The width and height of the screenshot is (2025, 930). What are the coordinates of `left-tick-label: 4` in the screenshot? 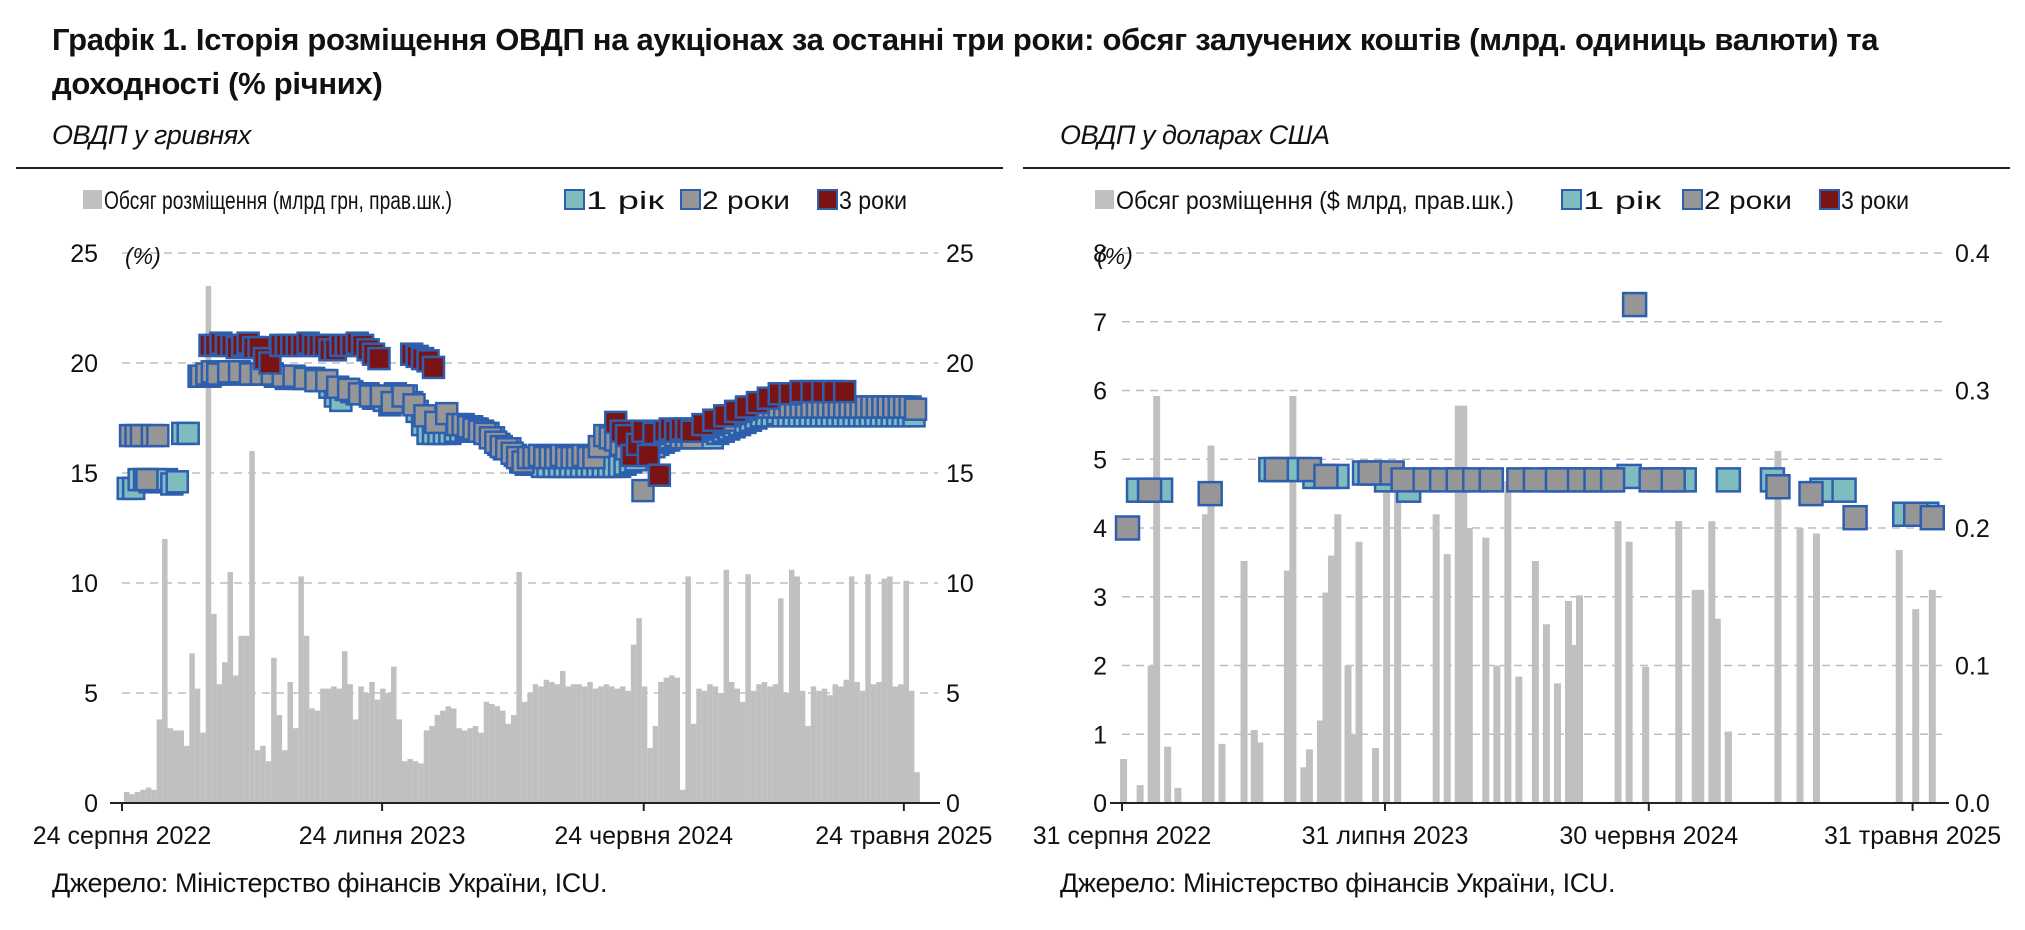 It's located at (1100, 529).